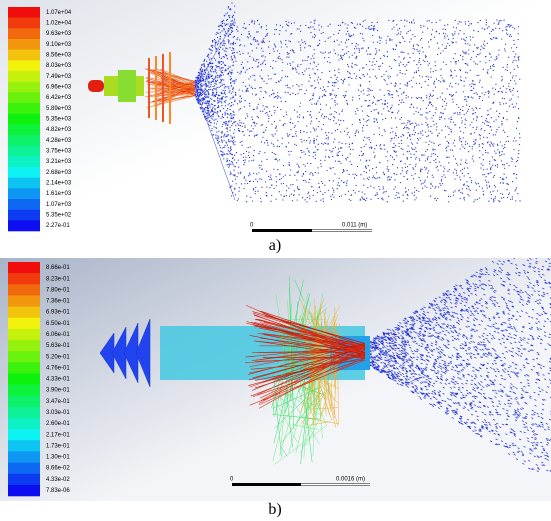 The height and width of the screenshot is (521, 551). I want to click on colorbar-label: 4.33e-02, so click(58, 480).